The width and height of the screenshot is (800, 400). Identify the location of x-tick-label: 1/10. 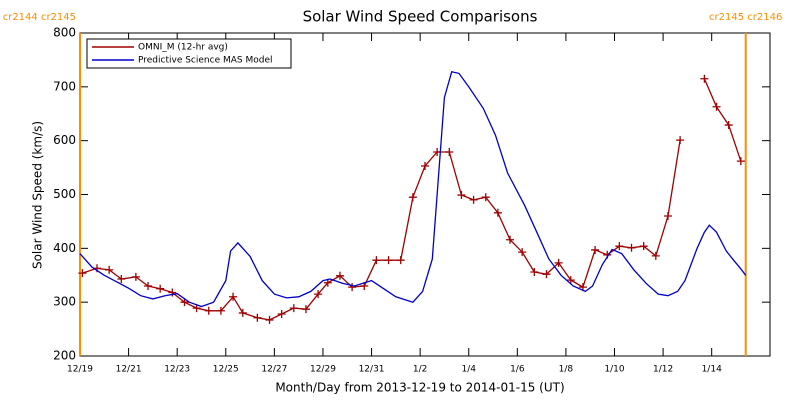
(614, 370).